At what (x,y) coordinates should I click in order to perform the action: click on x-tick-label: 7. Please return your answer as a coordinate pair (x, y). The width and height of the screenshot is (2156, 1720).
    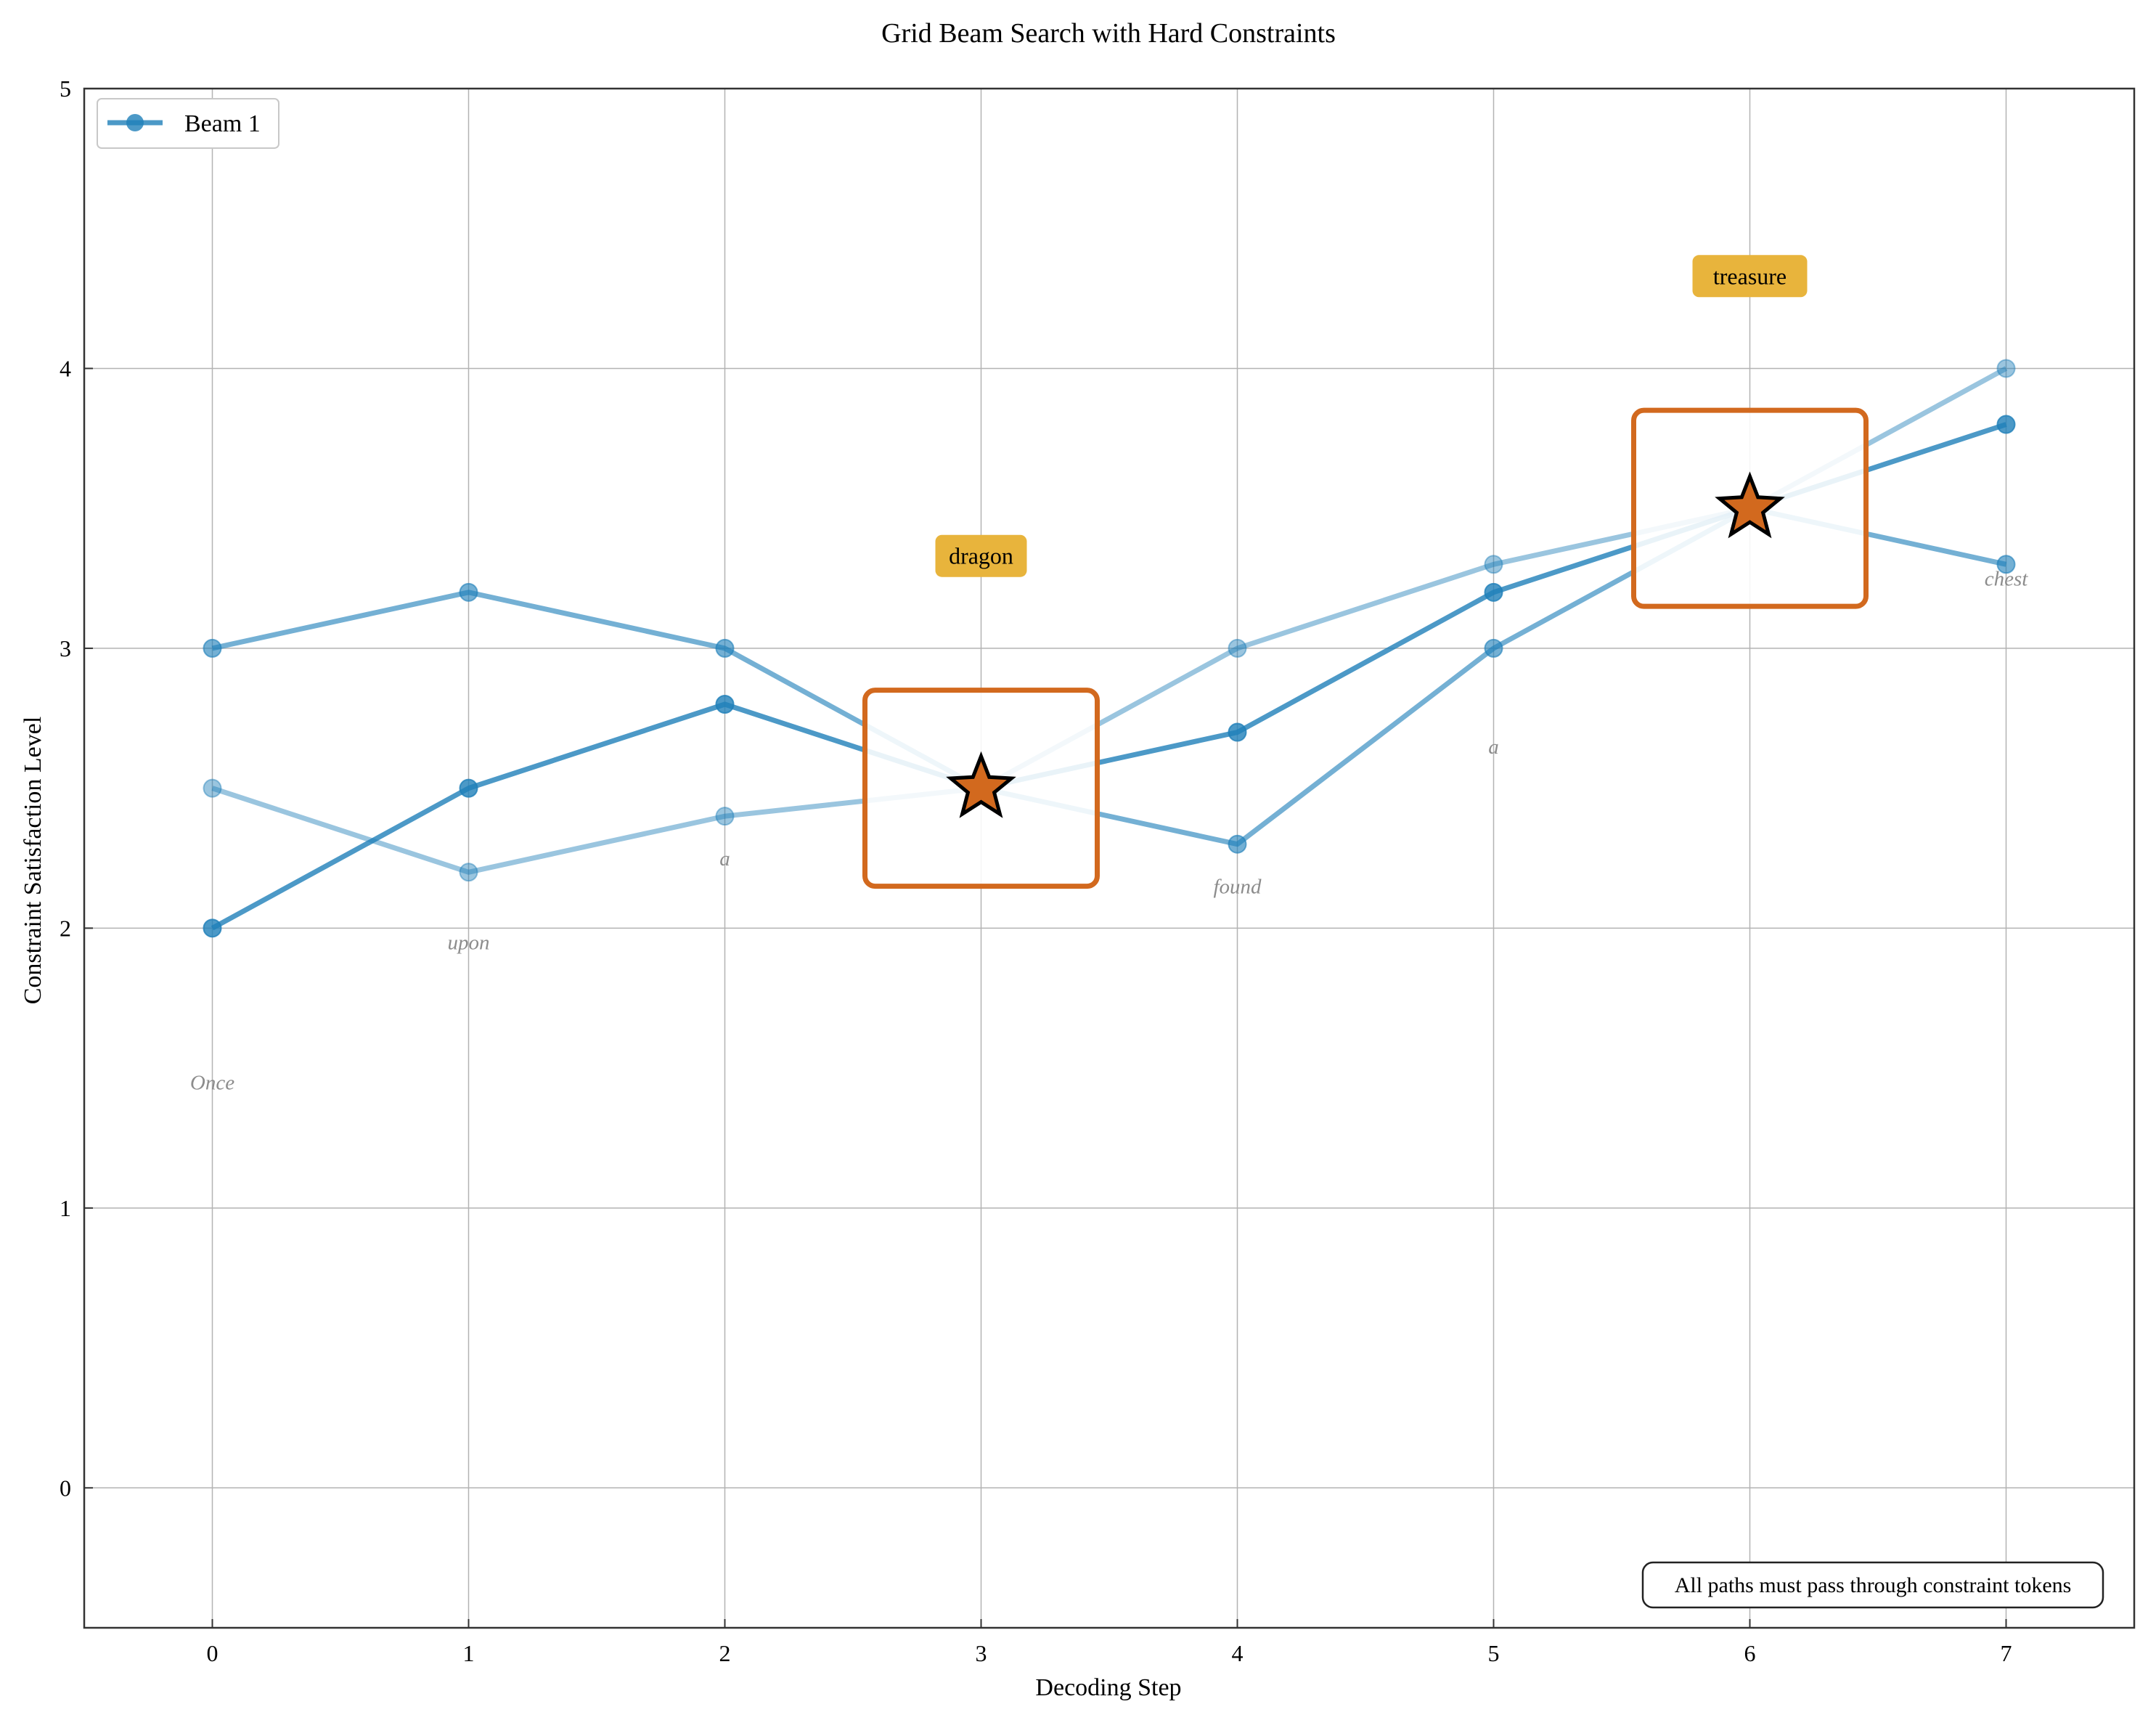
    Looking at the image, I should click on (2007, 1653).